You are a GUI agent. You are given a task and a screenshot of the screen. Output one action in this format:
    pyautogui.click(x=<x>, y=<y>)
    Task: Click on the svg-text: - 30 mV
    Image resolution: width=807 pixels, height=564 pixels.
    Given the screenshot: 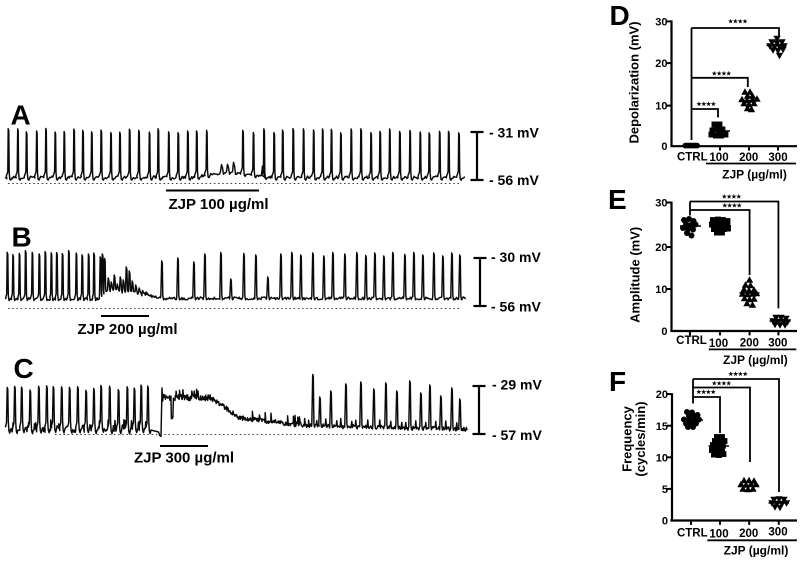 What is the action you would take?
    pyautogui.click(x=516, y=257)
    